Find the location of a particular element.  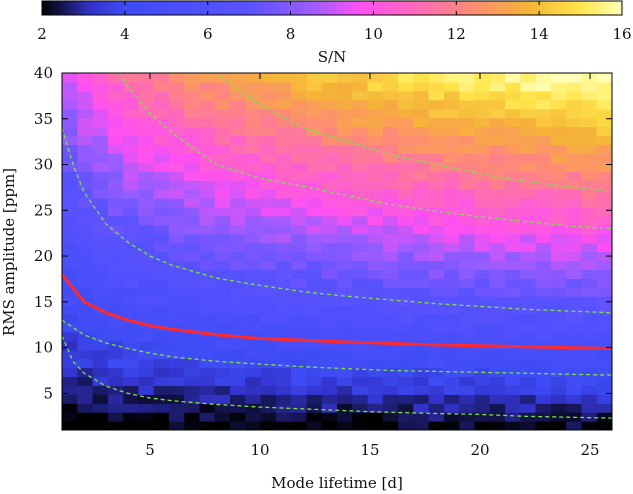

y-tick-label: 40 is located at coordinates (43, 73).